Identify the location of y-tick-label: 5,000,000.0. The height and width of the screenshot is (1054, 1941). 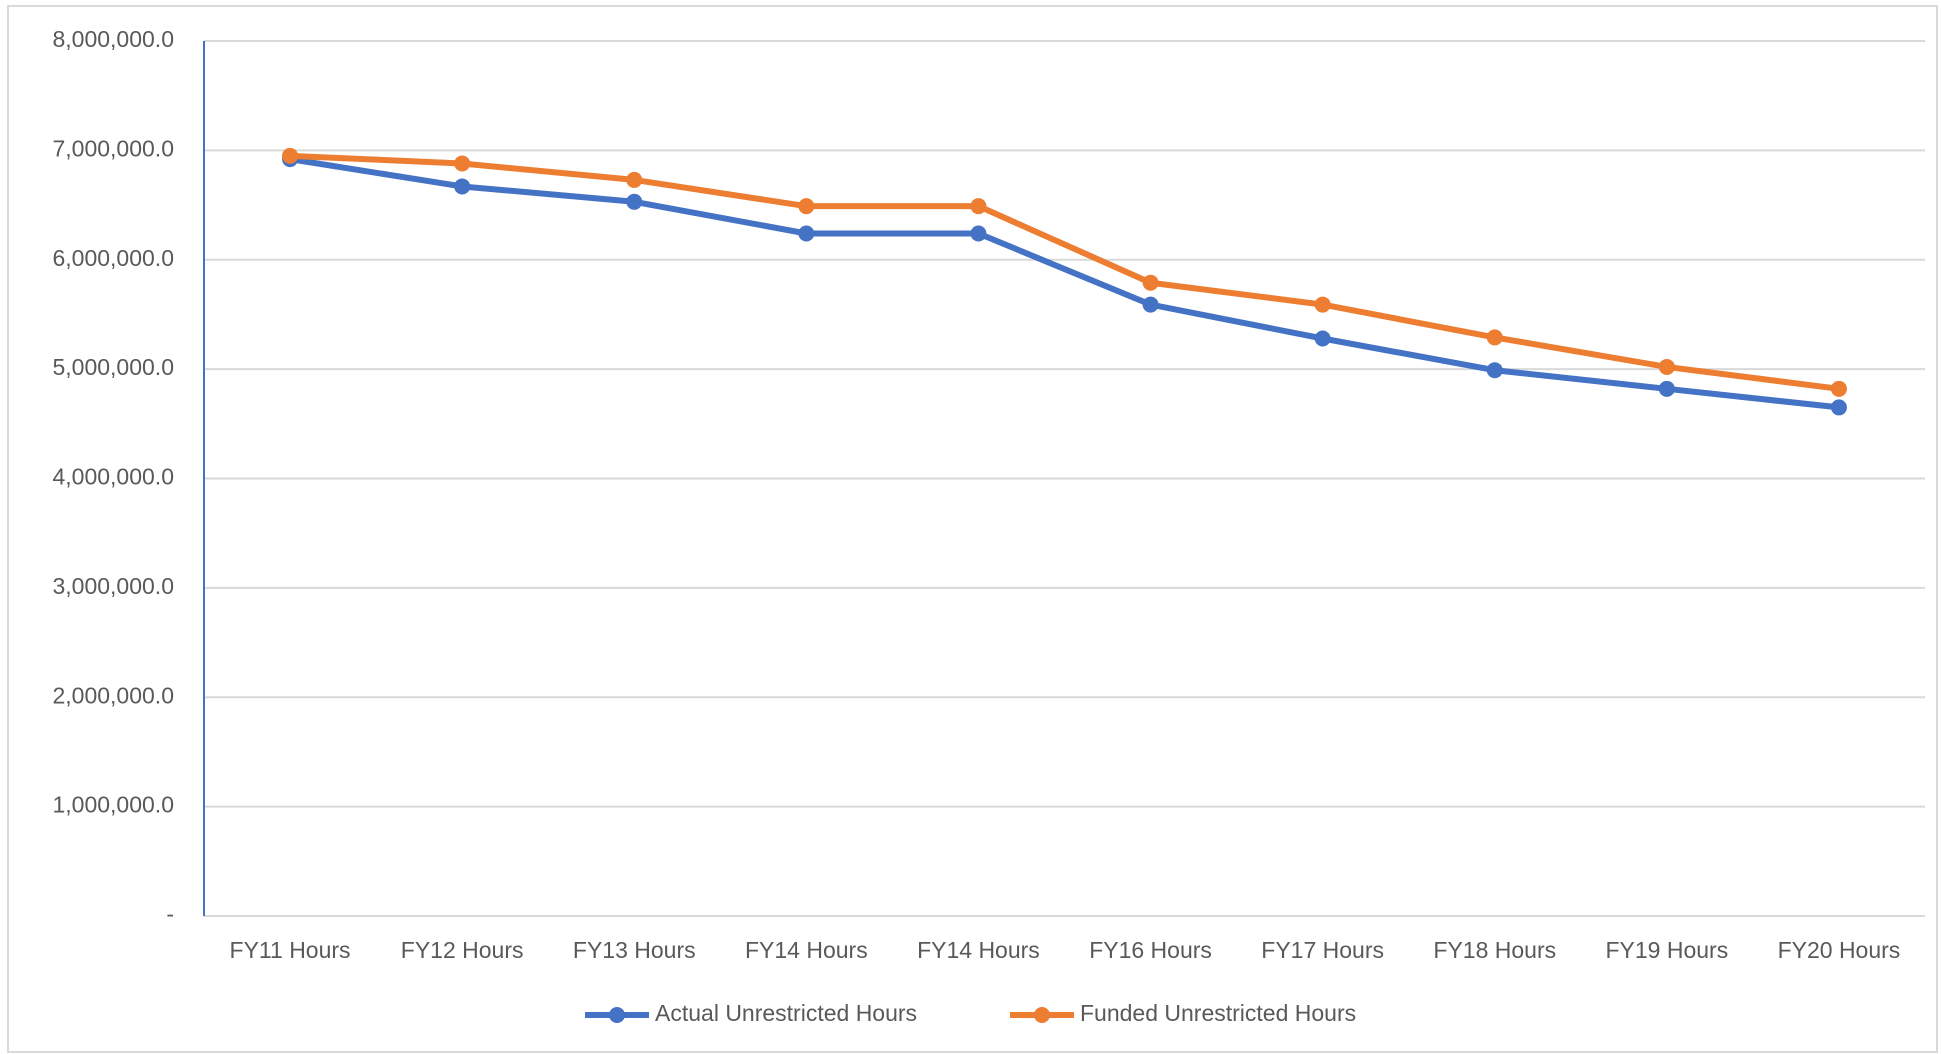
(113, 367).